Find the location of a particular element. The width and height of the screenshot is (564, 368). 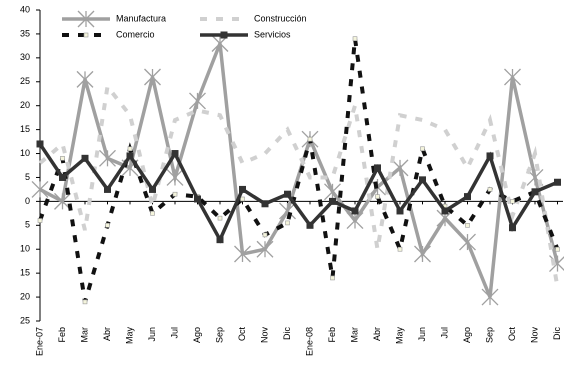

x-tick-label: Mar is located at coordinates (354, 335).